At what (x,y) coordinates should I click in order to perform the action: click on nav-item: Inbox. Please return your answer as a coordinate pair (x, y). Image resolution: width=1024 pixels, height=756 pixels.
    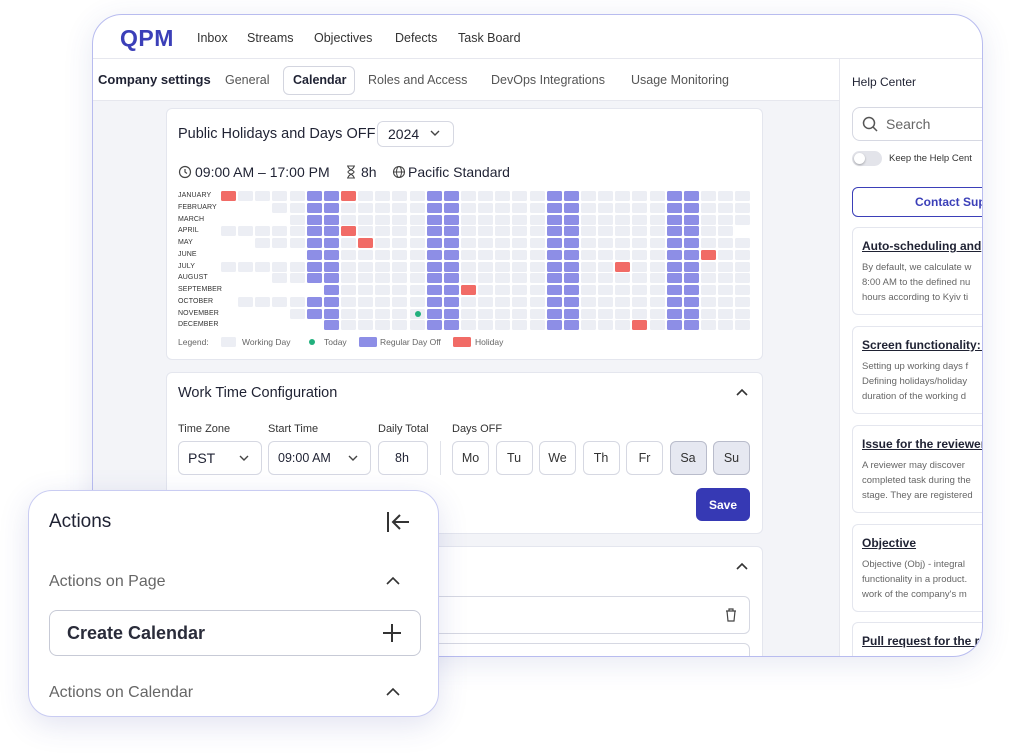
    Looking at the image, I should click on (212, 38).